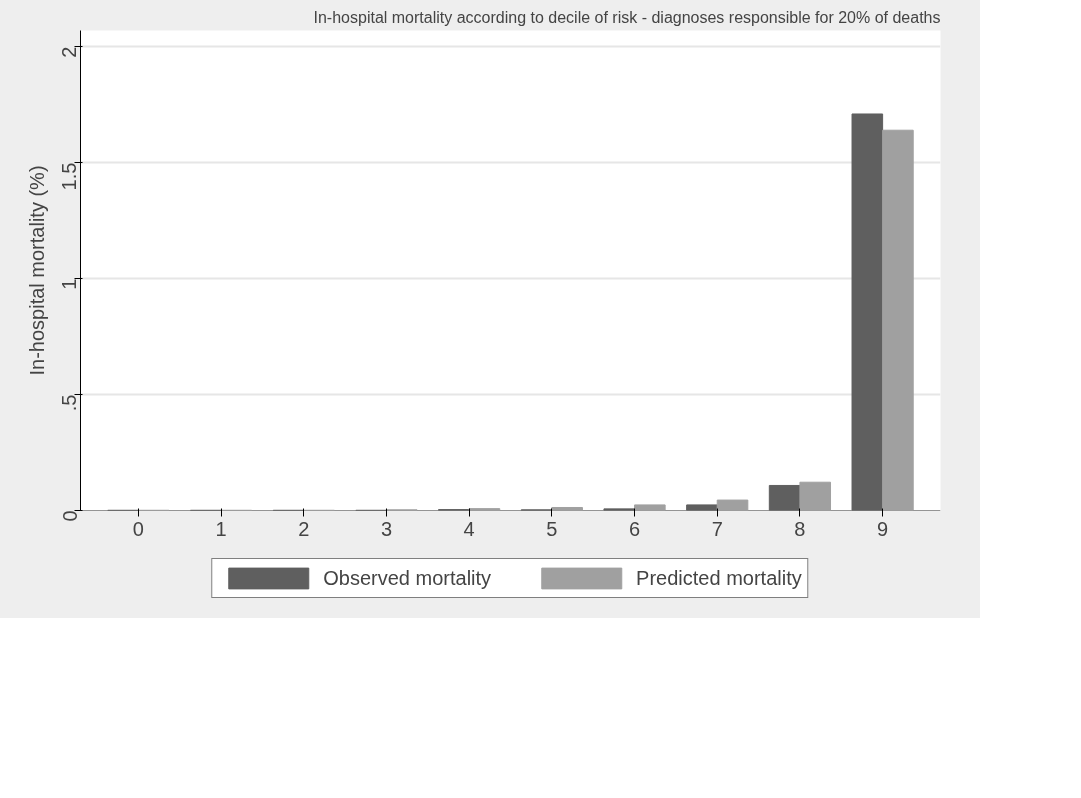 The image size is (1081, 798). I want to click on x-tick-label: 7, so click(717, 528).